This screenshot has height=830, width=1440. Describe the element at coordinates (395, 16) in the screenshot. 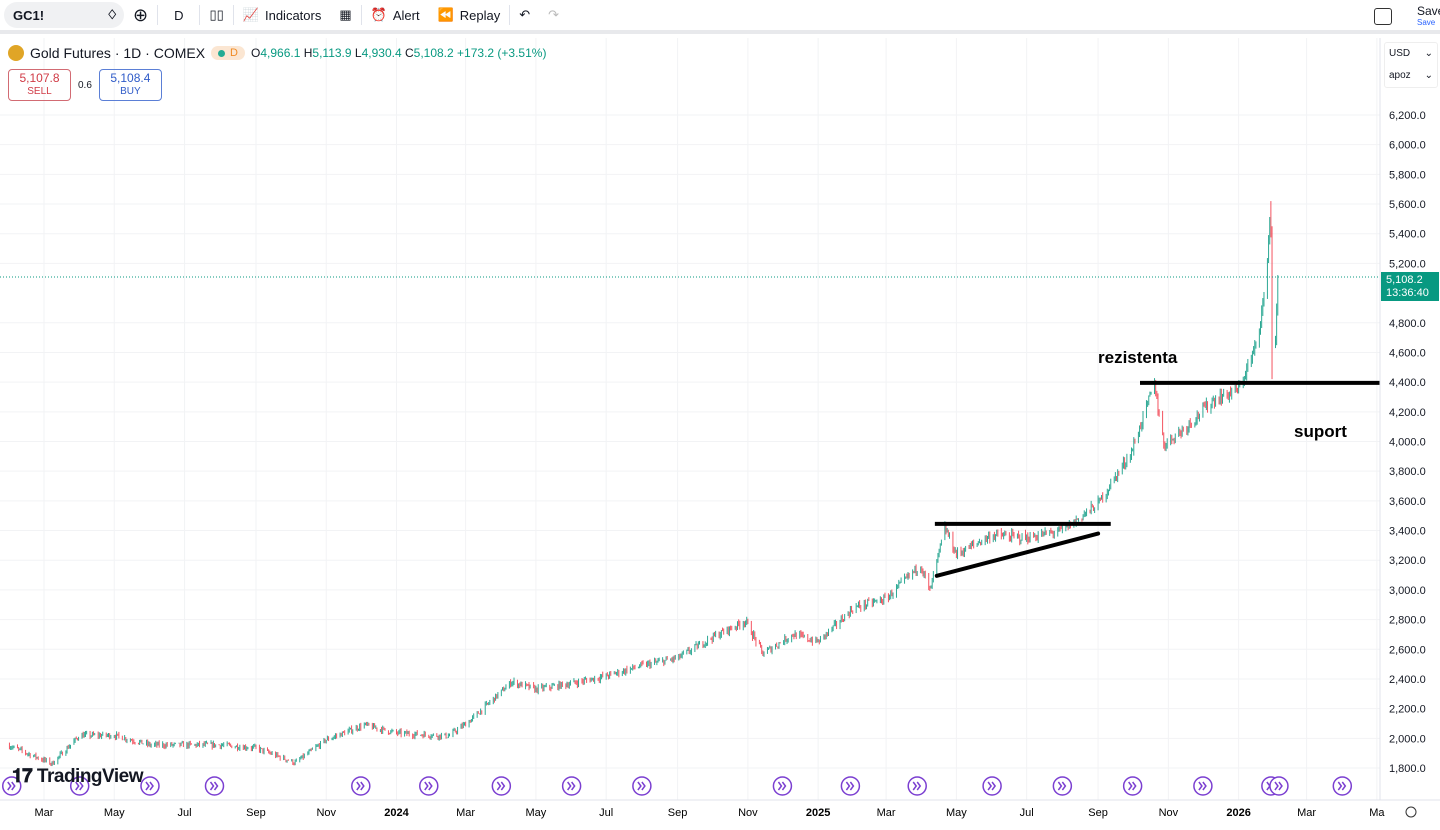

I see `alert-button: ⏰ Alert` at that location.